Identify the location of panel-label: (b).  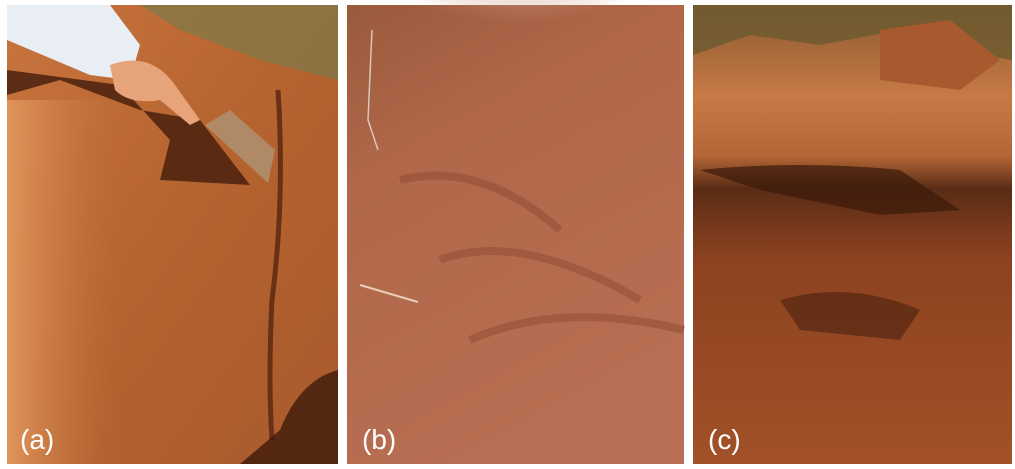
(379, 439).